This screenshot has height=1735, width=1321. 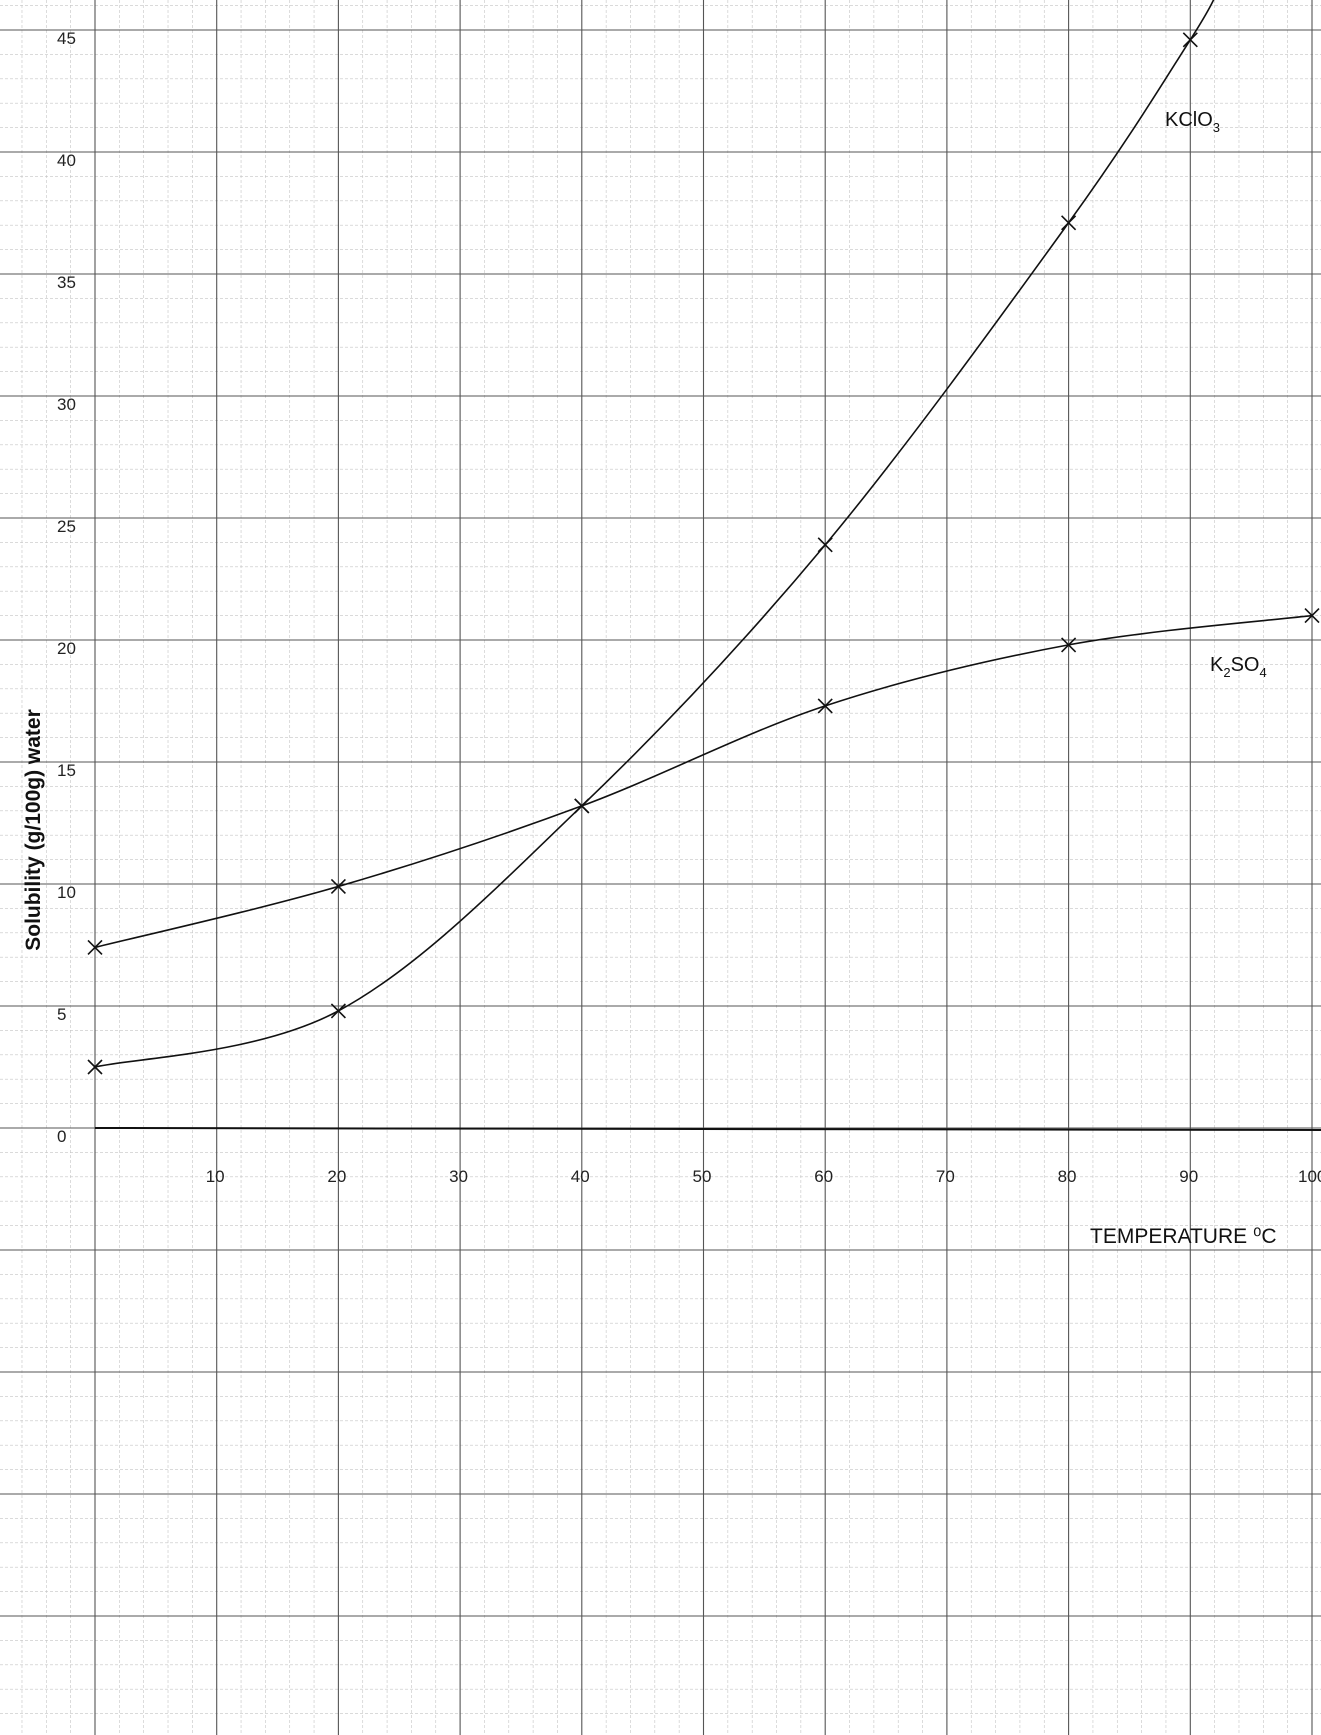 I want to click on y-tick-label: 30, so click(x=66, y=404).